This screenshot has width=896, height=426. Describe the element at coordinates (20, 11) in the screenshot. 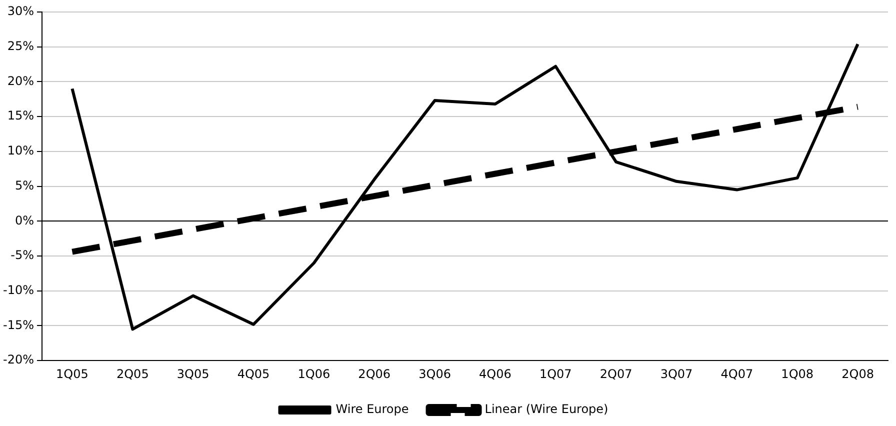

I see `y-tick-label: 30%` at that location.